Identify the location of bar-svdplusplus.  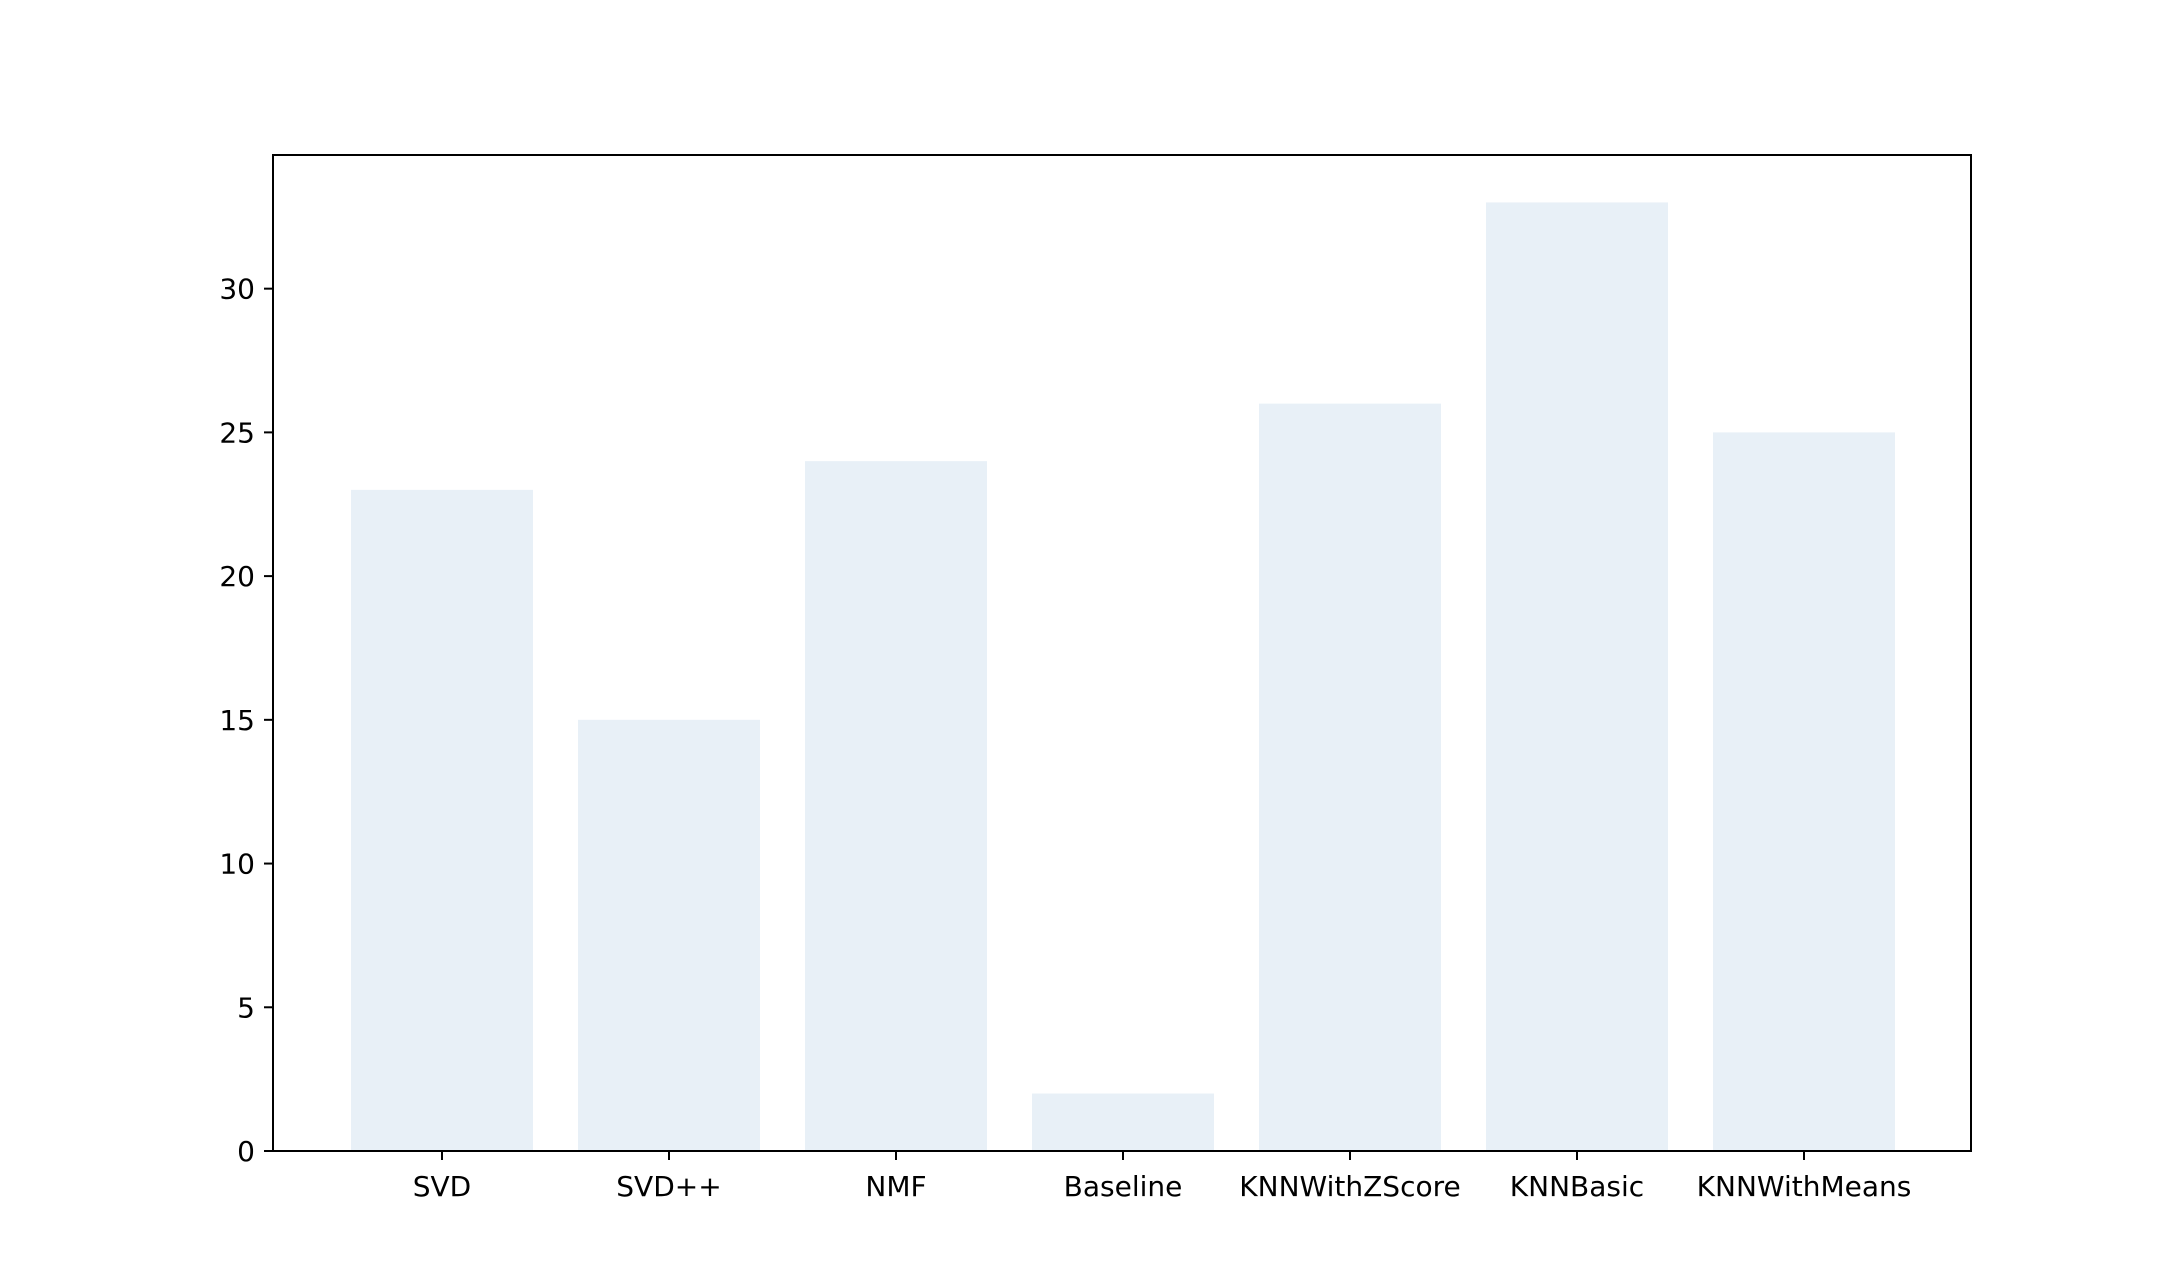
(669, 935).